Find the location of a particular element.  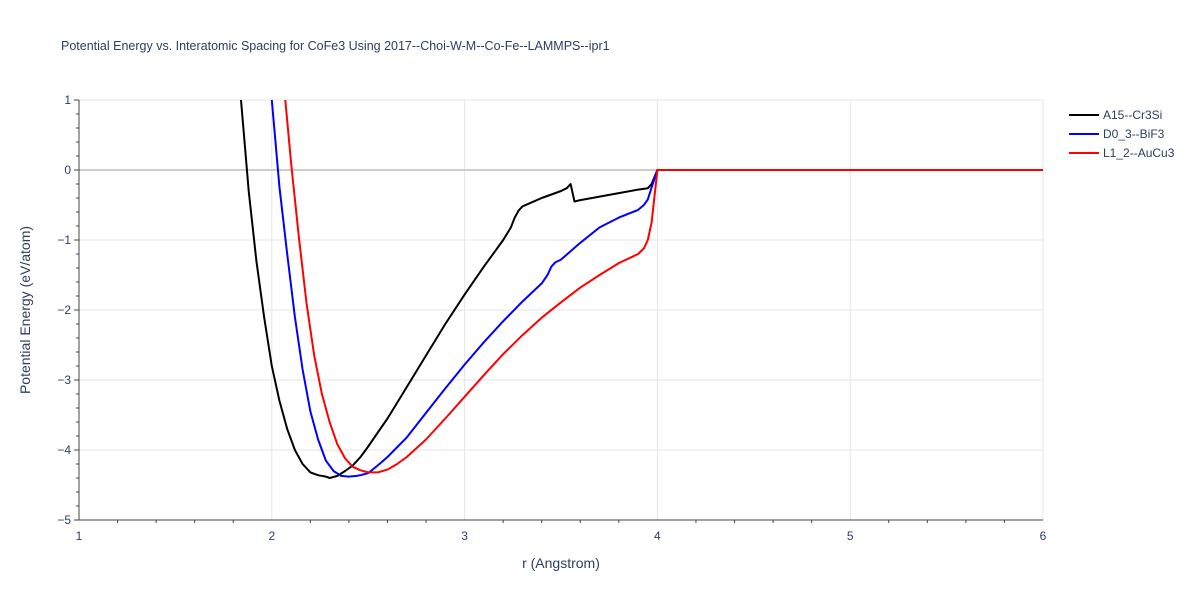

legend-label-2: D0_3--BiF3 is located at coordinates (1134, 134).